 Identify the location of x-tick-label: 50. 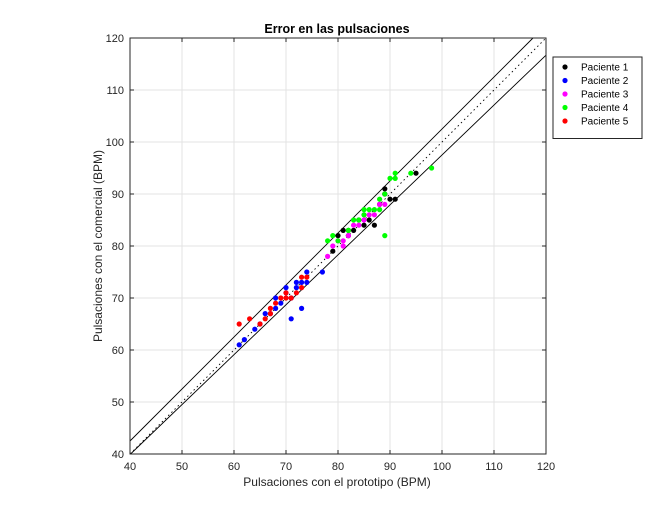
(182, 467).